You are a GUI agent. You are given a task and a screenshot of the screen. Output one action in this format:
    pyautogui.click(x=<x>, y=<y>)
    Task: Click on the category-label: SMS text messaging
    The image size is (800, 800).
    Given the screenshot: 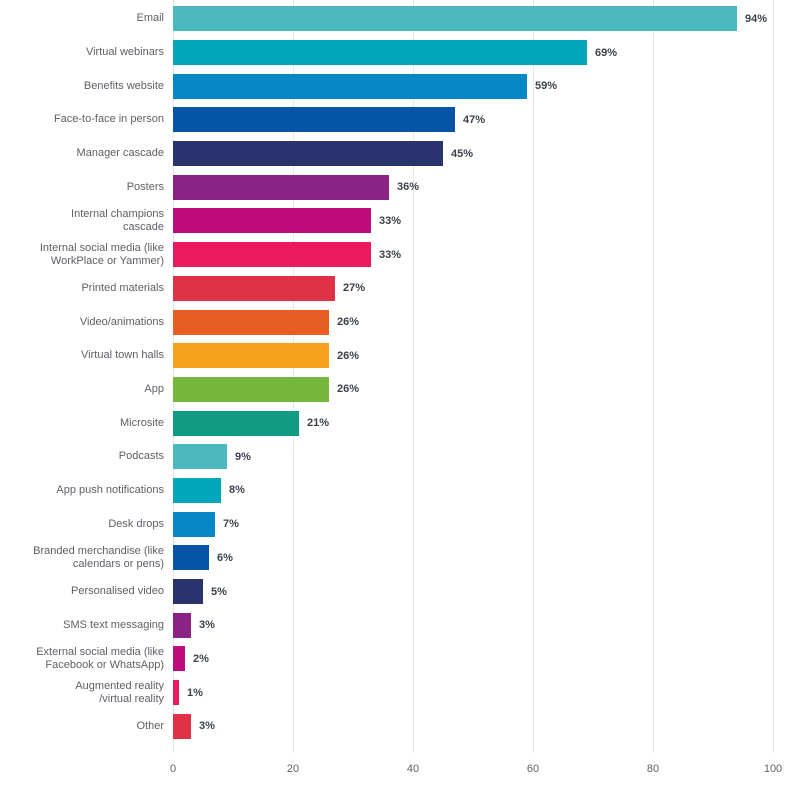 What is the action you would take?
    pyautogui.click(x=113, y=624)
    